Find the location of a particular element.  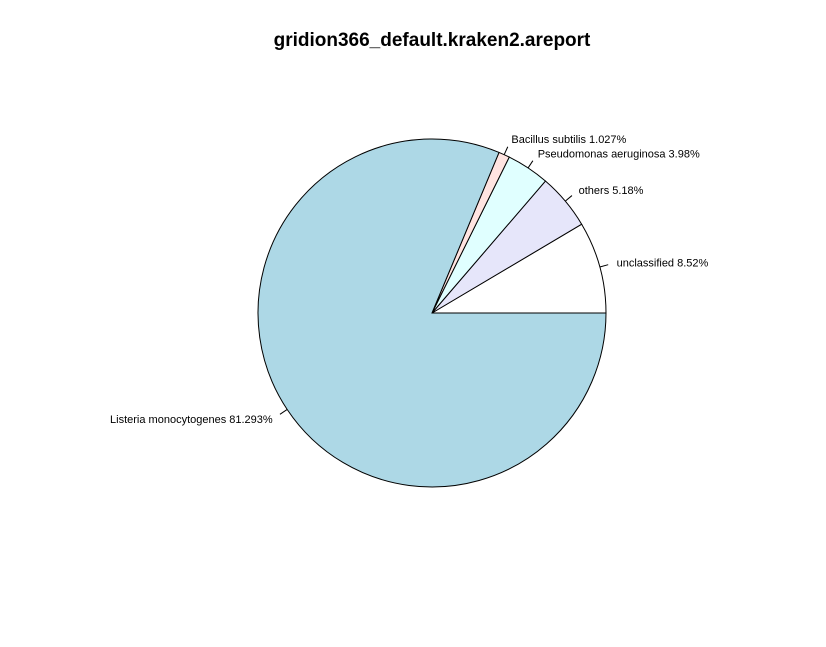

tick-unclassified is located at coordinates (604, 266).